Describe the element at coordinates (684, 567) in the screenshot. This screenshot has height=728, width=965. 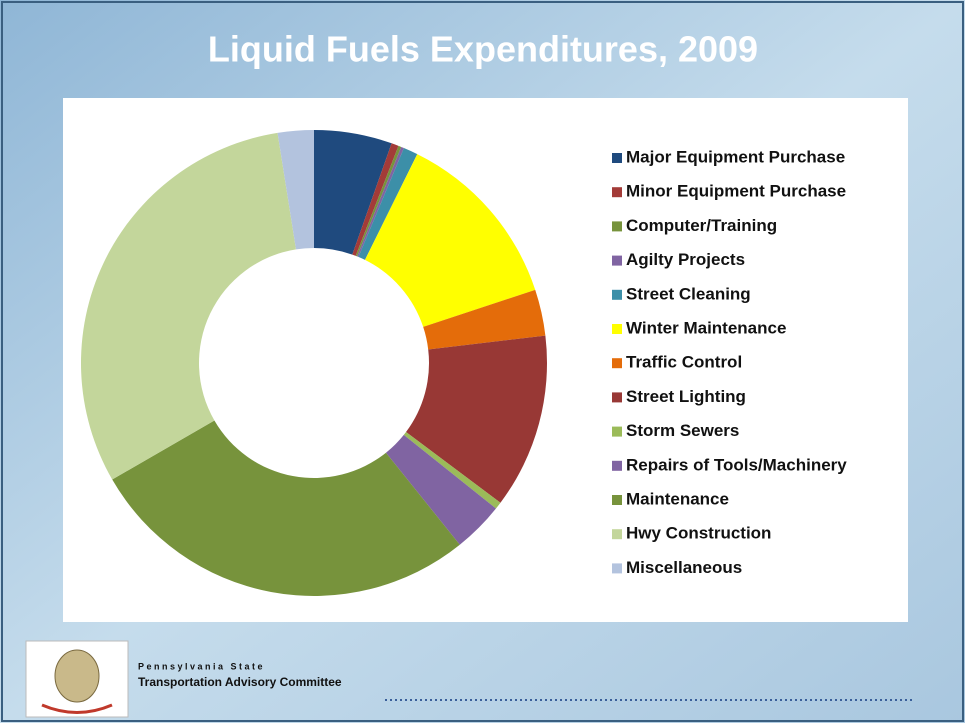
I see `legend-label: Miscellaneous` at that location.